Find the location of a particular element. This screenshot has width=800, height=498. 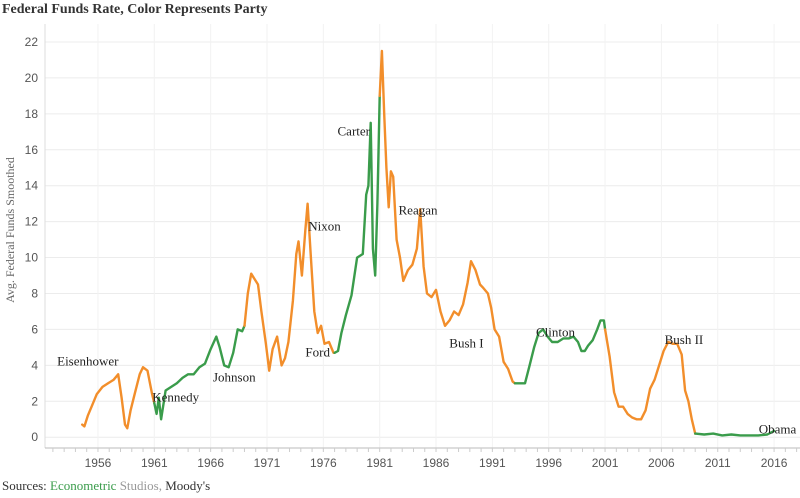

x-tick-label: 2001 is located at coordinates (605, 463).